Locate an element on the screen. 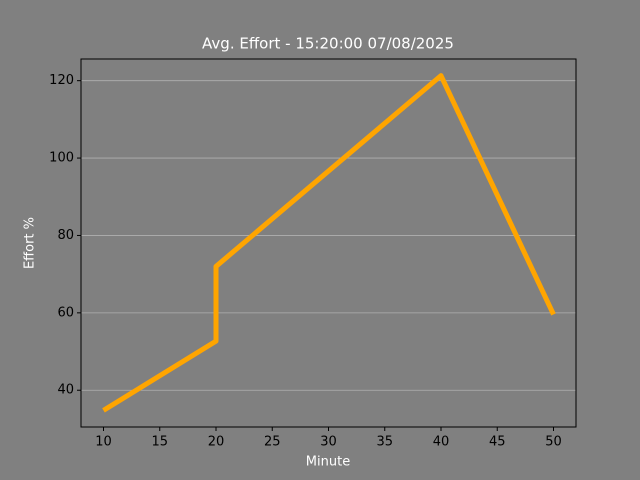 This screenshot has width=640, height=480. x-tick-label: 15 is located at coordinates (159, 442).